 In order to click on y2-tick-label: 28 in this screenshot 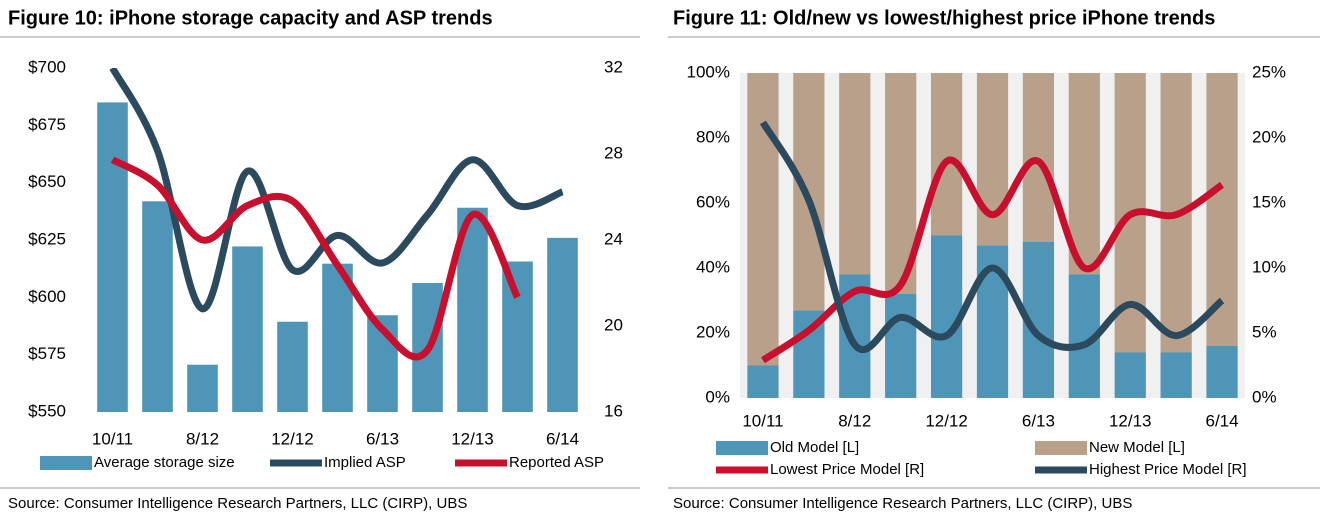, I will do `click(613, 152)`.